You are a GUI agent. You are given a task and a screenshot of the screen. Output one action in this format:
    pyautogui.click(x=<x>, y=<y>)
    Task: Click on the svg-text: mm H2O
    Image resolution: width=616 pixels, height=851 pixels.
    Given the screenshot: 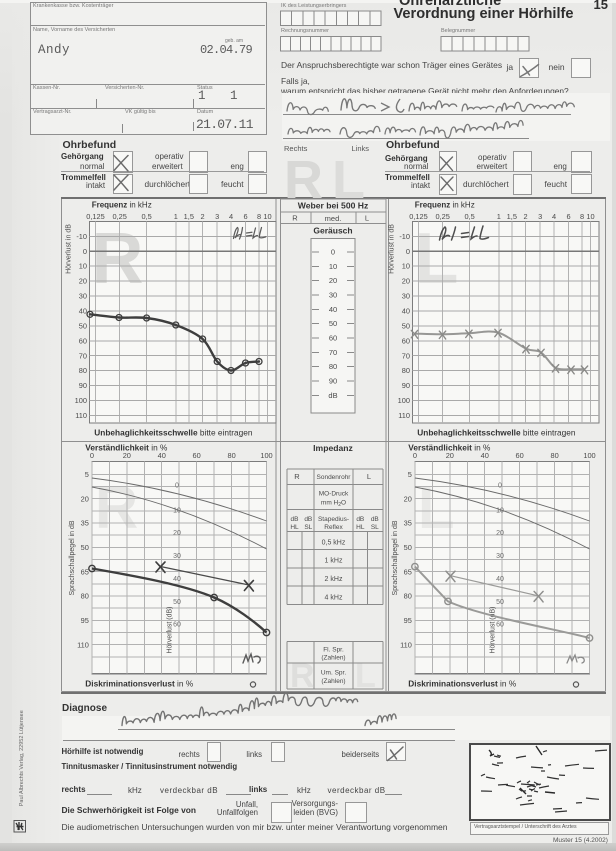 What is the action you would take?
    pyautogui.click(x=333, y=504)
    